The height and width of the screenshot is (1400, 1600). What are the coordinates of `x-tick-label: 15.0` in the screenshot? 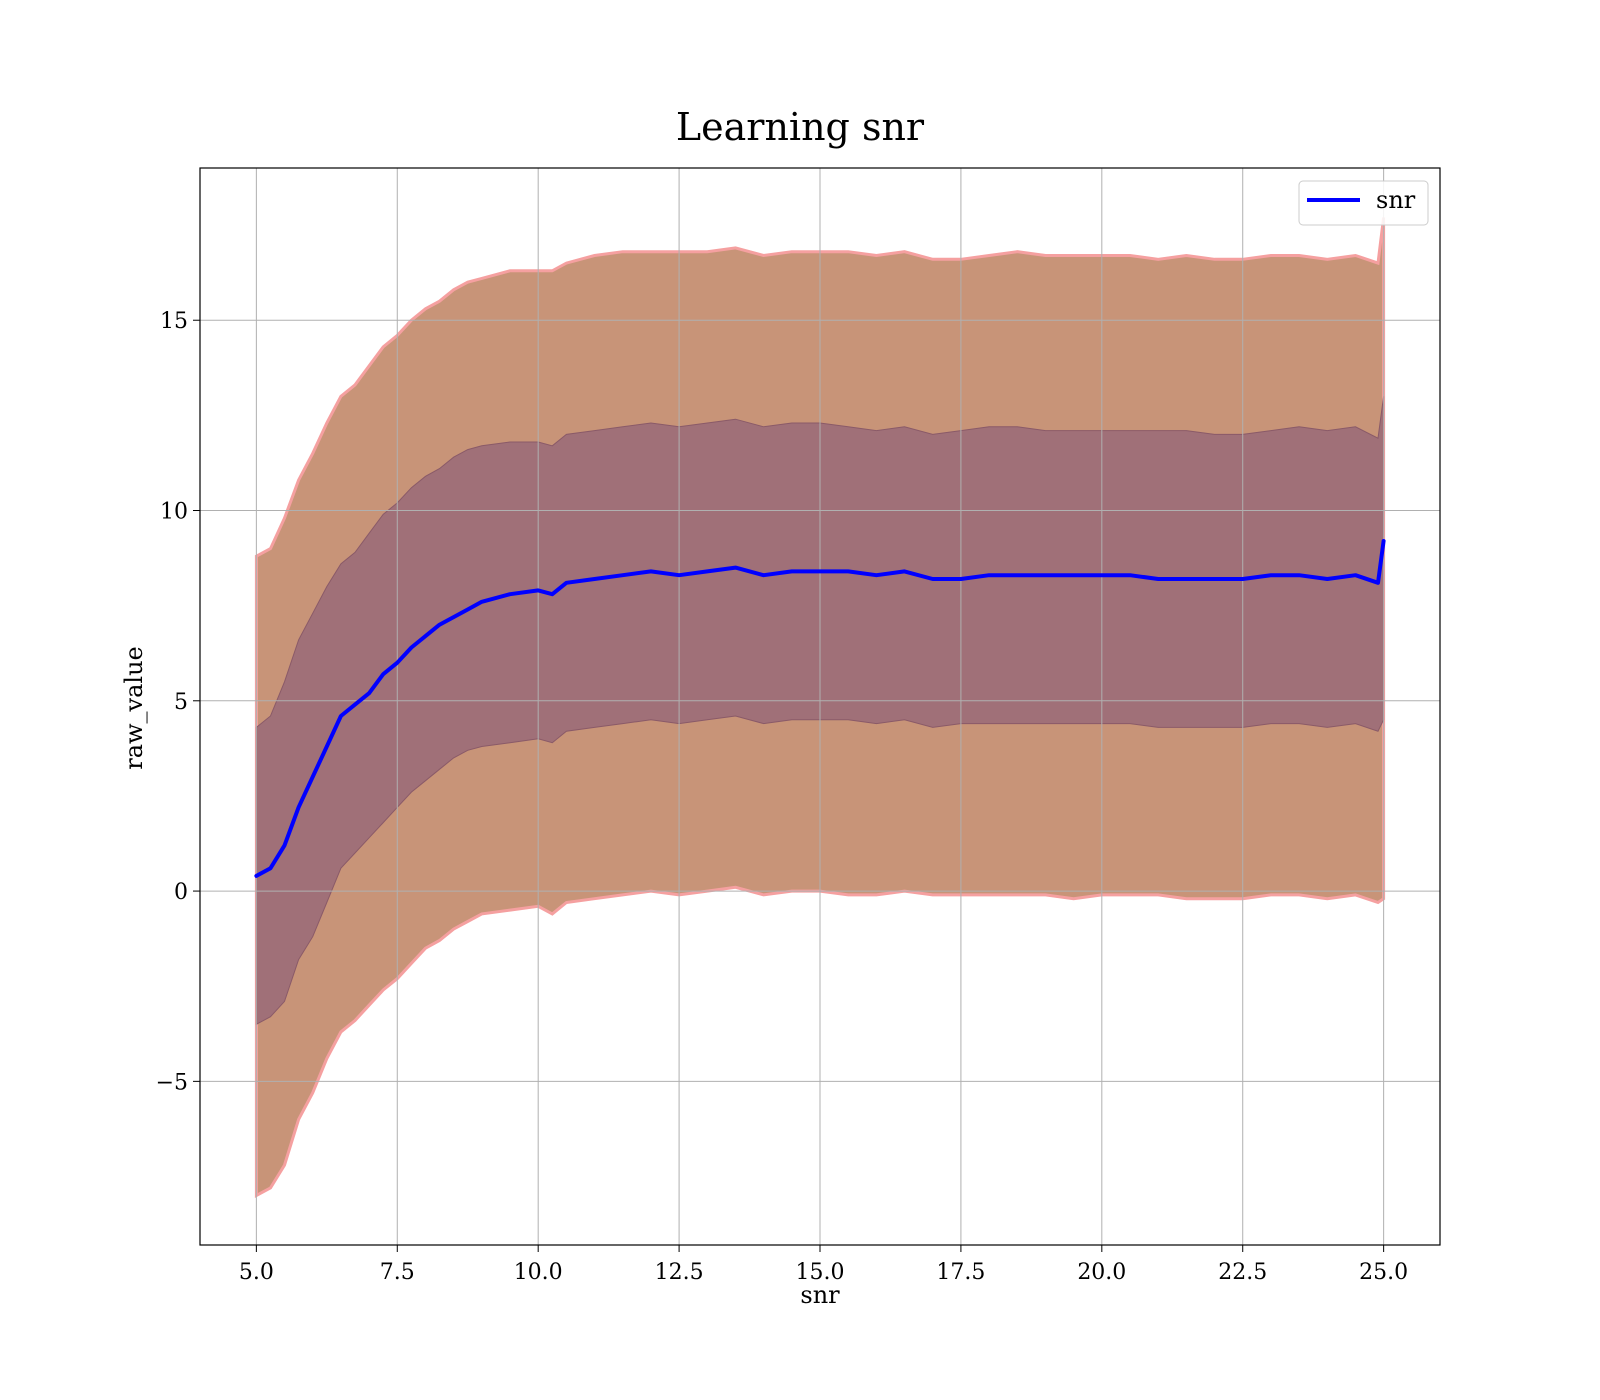 It's located at (820, 1272).